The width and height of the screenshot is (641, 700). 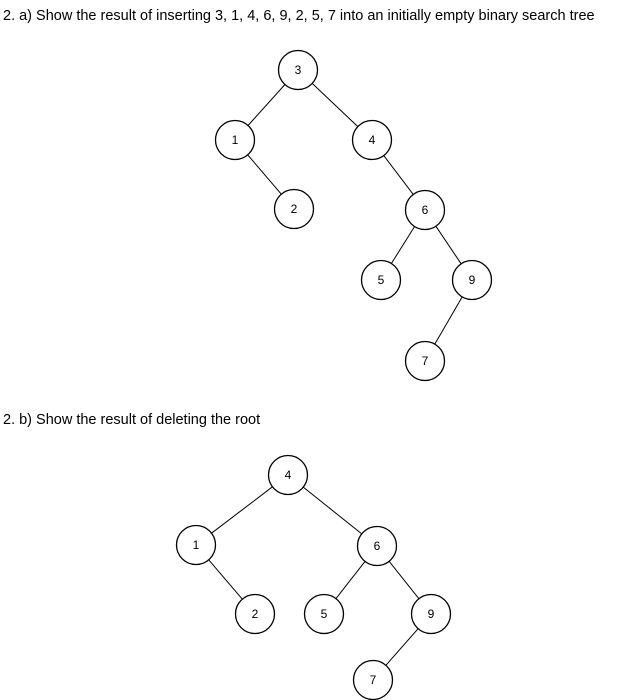 I want to click on tree-a-node-label: 2, so click(x=294, y=209).